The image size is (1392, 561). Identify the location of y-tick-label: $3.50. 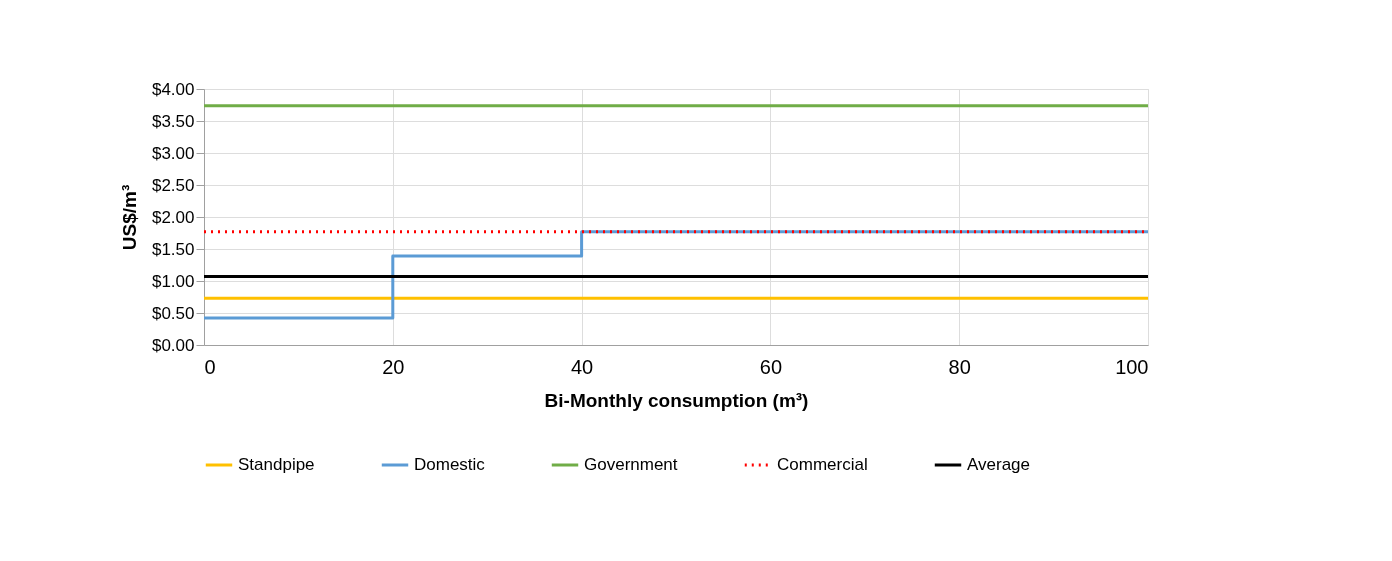
(173, 121).